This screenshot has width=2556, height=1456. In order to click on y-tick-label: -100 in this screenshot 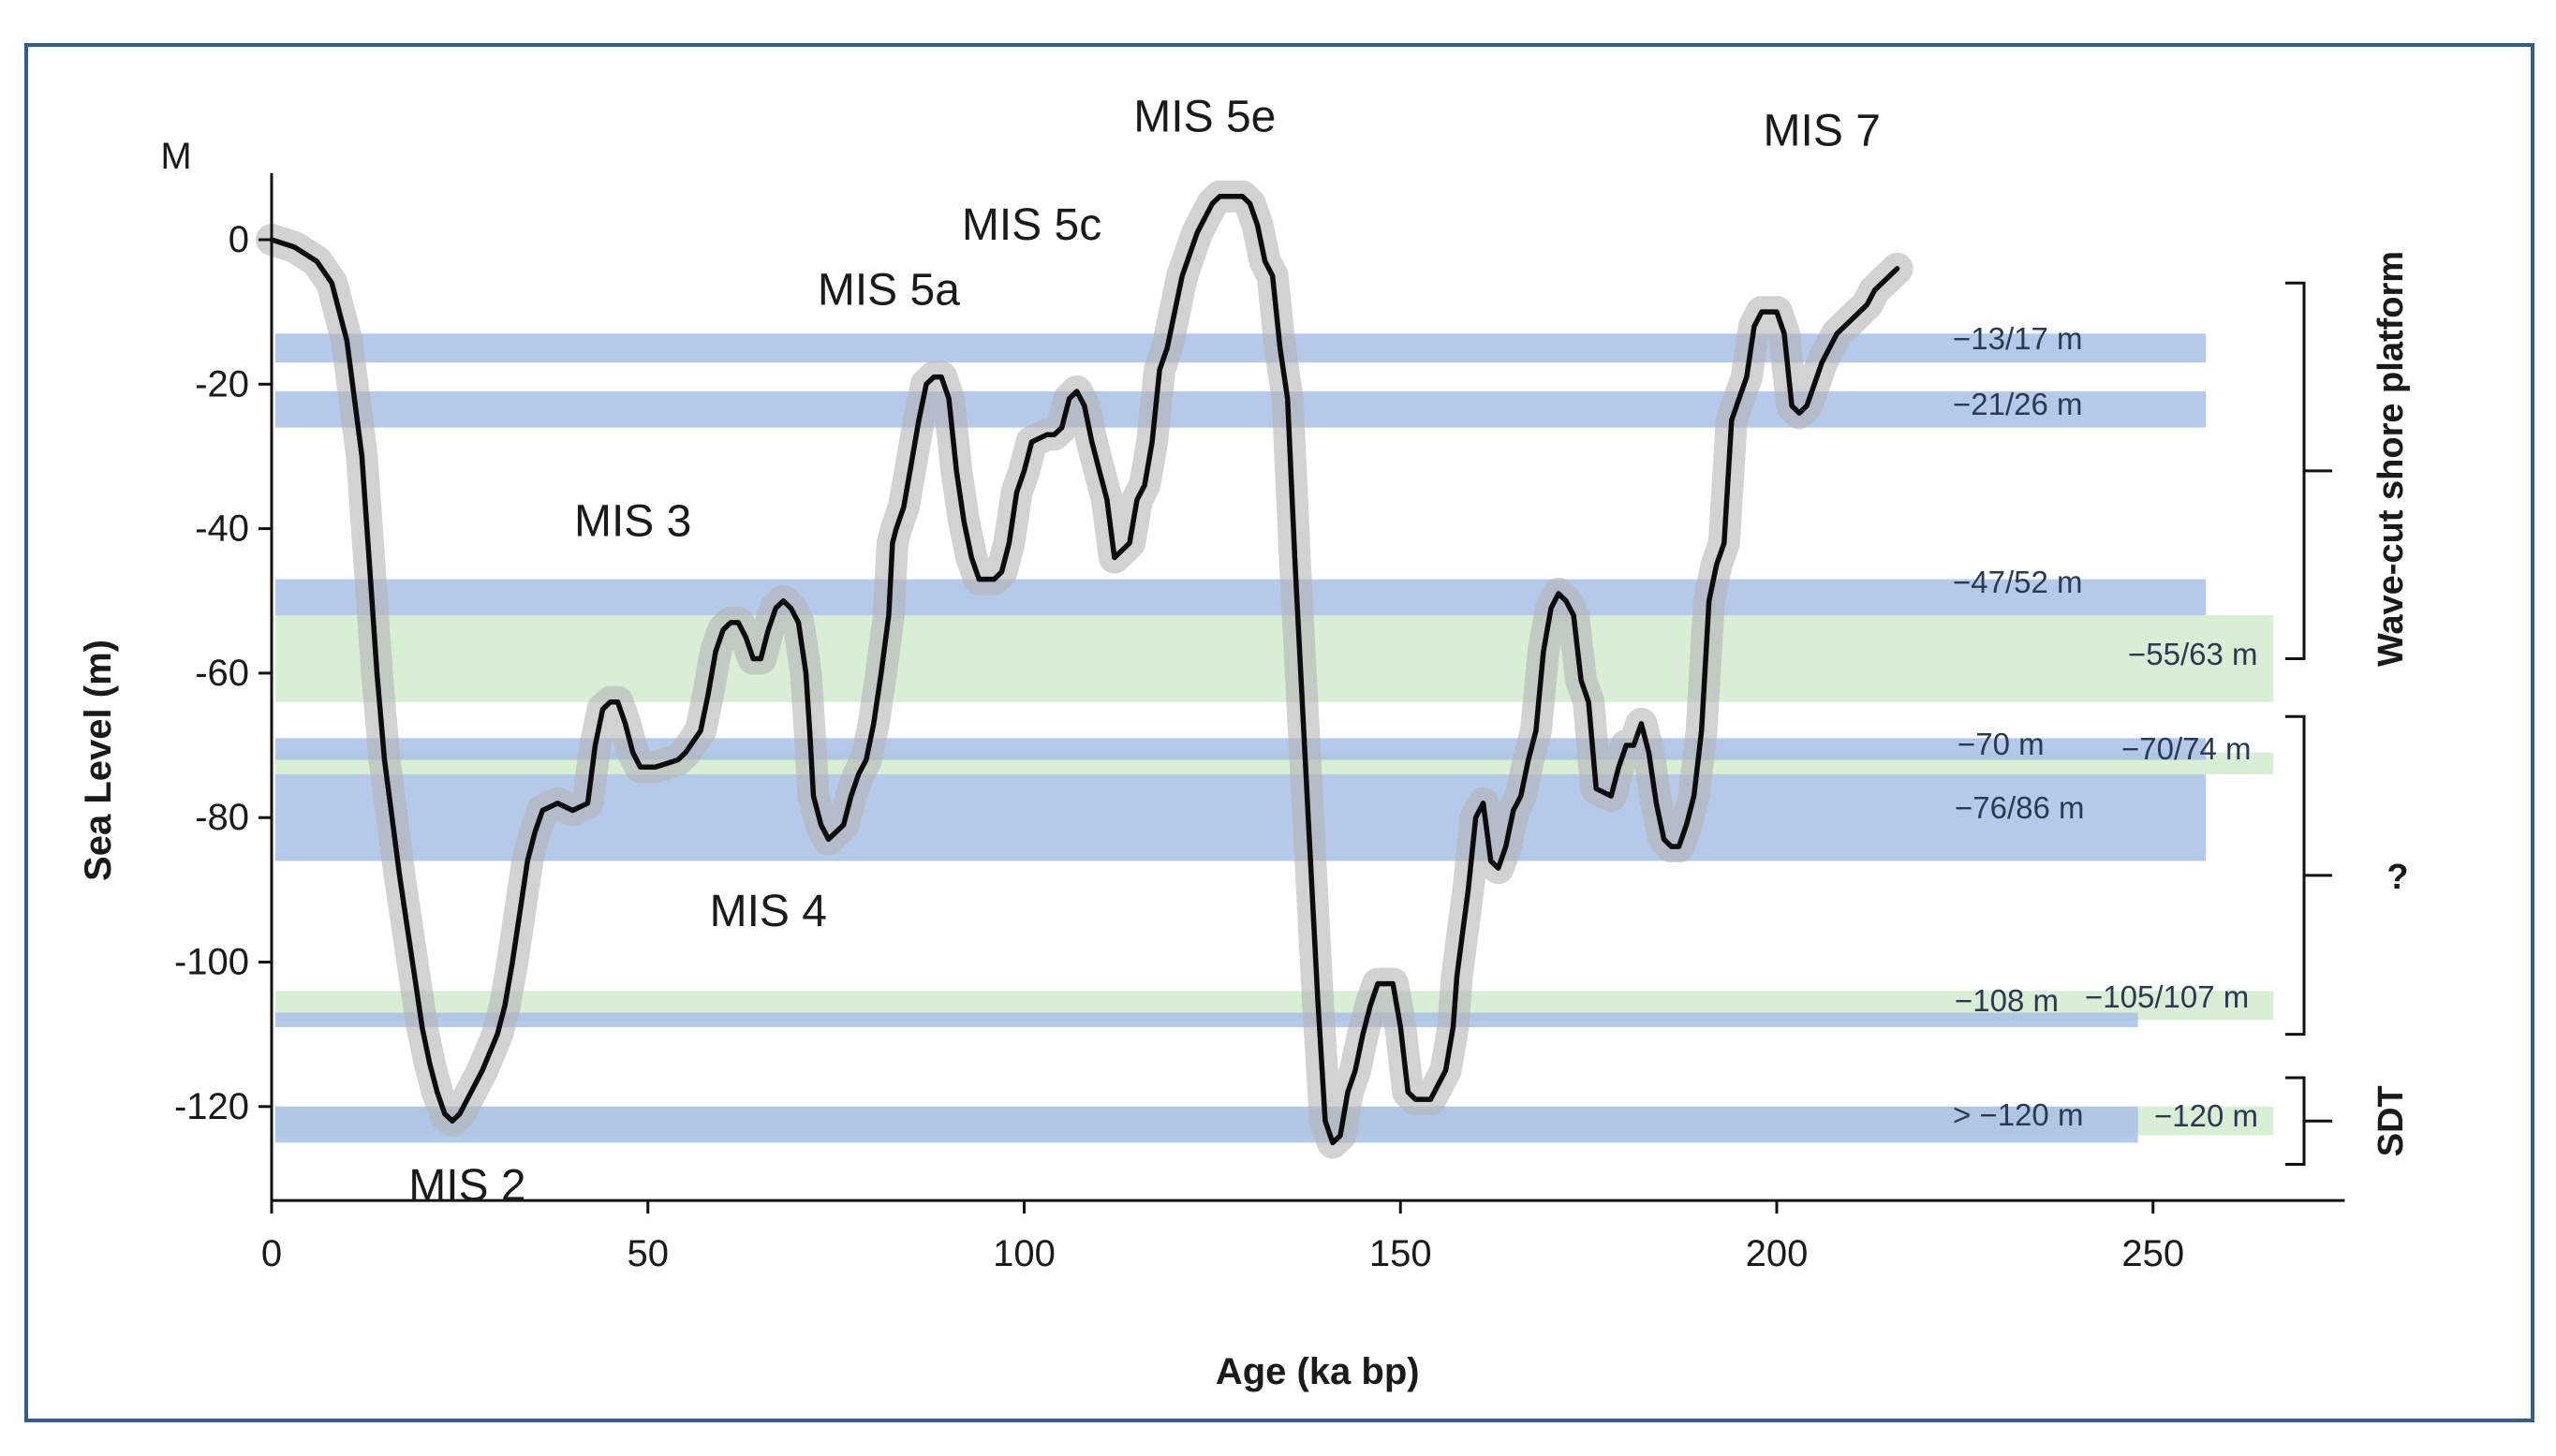, I will do `click(211, 962)`.